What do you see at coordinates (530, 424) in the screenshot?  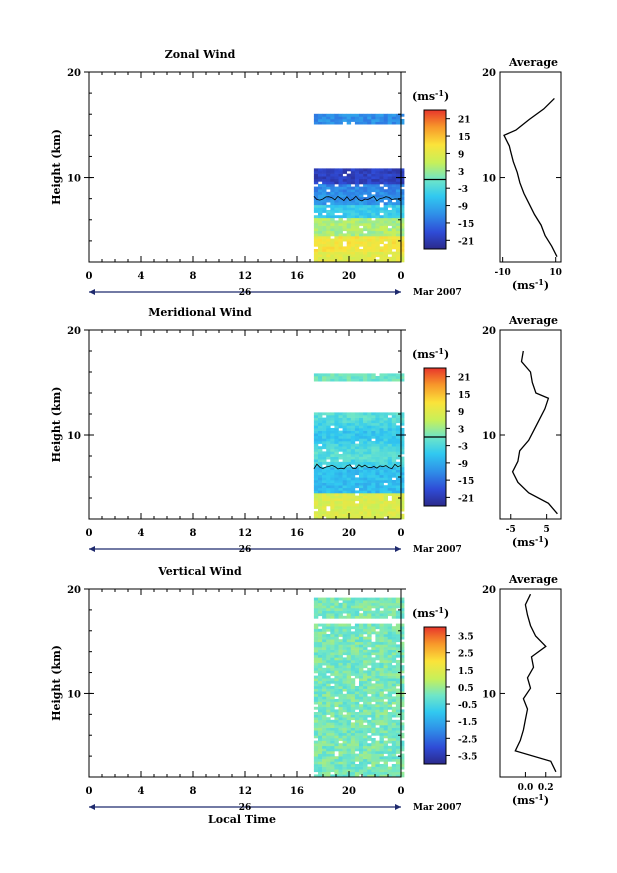 I see `profile-frame` at bounding box center [530, 424].